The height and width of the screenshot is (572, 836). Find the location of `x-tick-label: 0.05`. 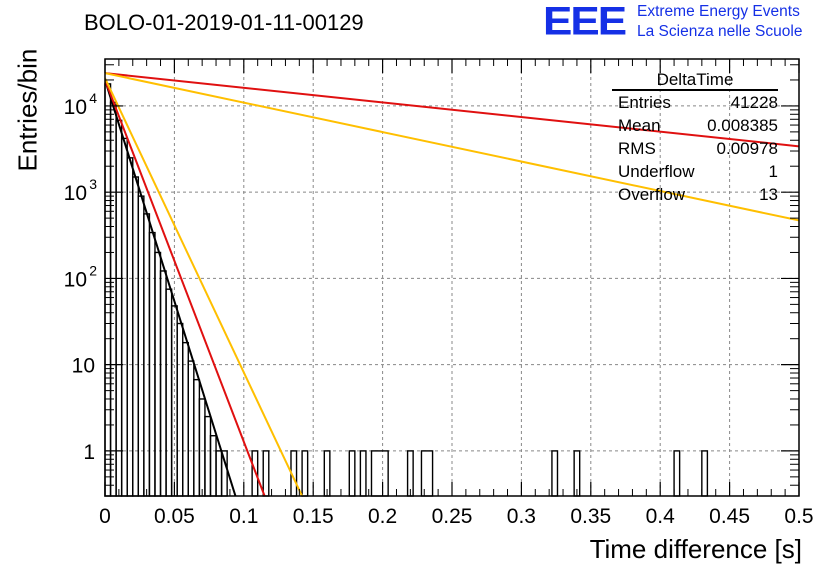

x-tick-label: 0.05 is located at coordinates (174, 516).